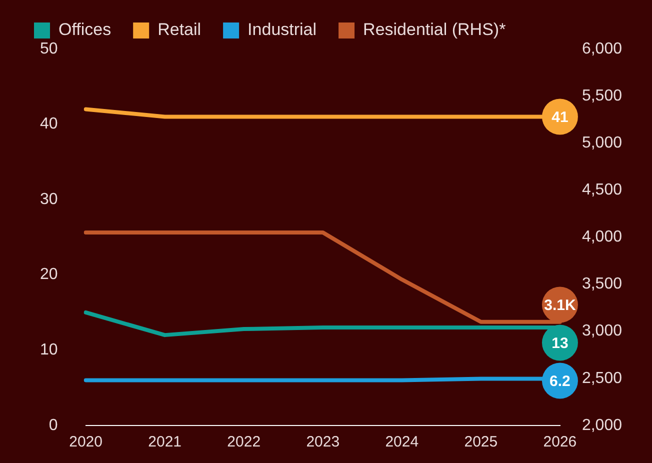  What do you see at coordinates (49, 199) in the screenshot?
I see `y-tick-label: 30` at bounding box center [49, 199].